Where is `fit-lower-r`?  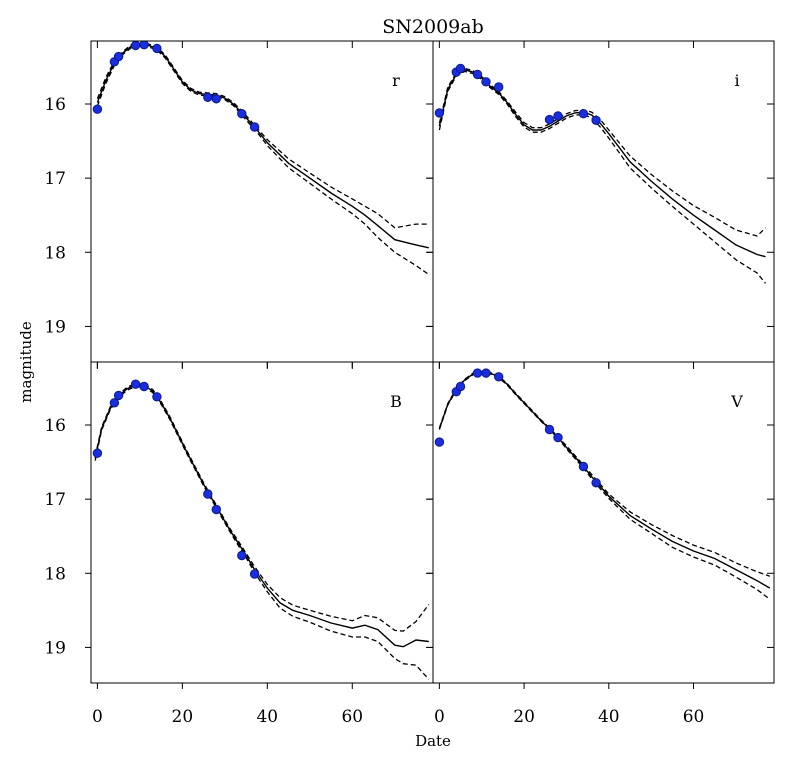 fit-lower-r is located at coordinates (263, 160).